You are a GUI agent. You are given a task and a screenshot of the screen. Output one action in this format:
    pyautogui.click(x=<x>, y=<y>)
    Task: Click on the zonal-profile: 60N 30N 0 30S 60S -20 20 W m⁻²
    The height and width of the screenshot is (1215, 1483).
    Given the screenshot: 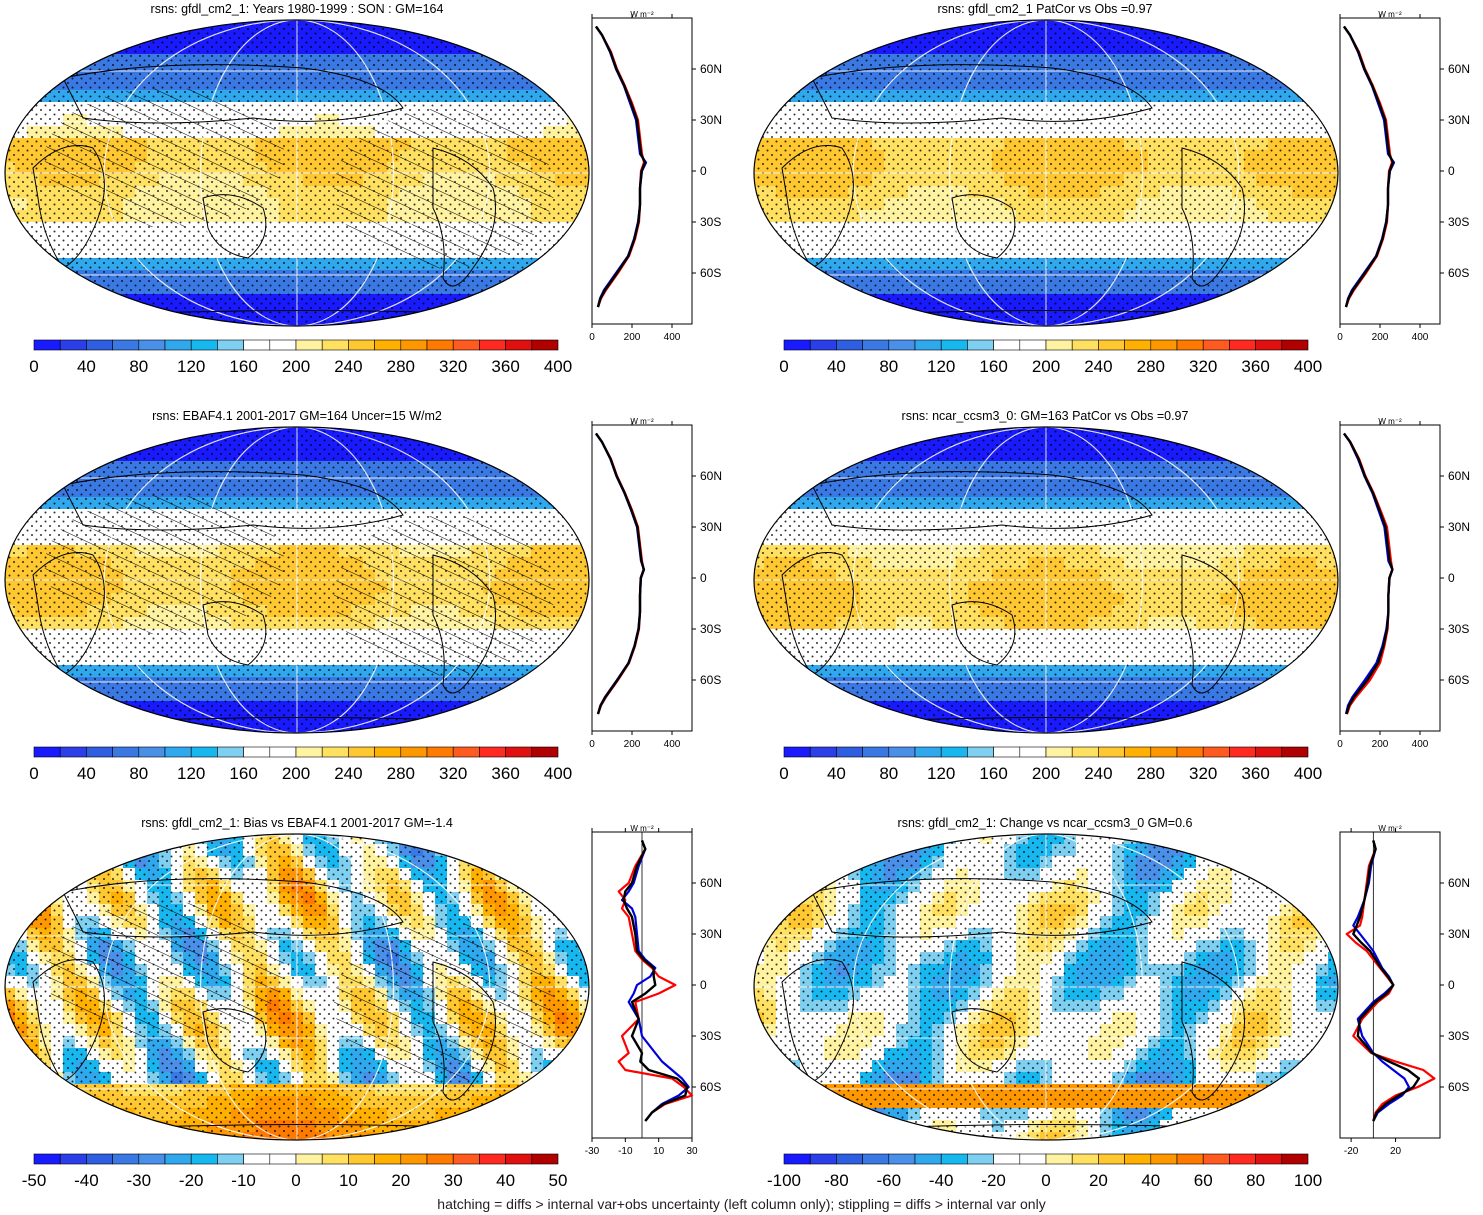 What is the action you would take?
    pyautogui.click(x=1404, y=990)
    